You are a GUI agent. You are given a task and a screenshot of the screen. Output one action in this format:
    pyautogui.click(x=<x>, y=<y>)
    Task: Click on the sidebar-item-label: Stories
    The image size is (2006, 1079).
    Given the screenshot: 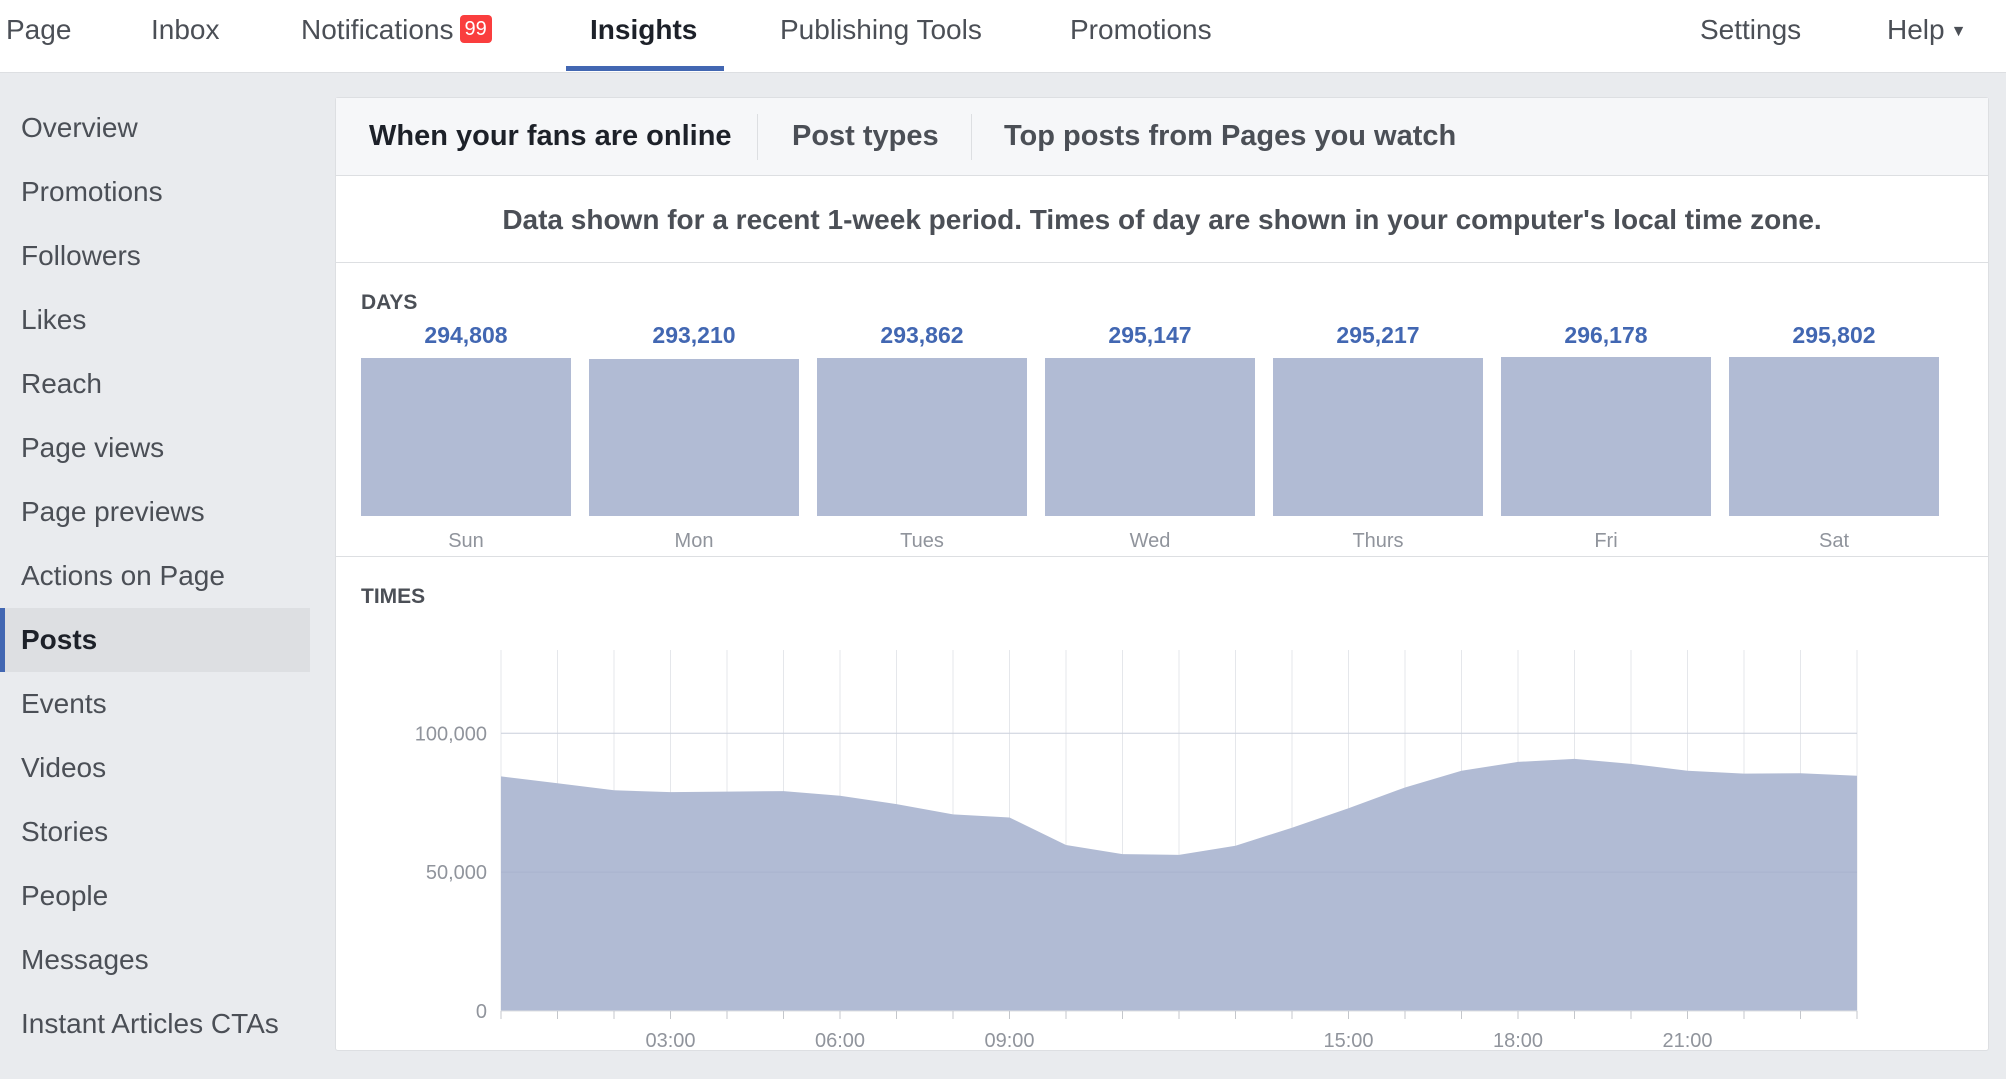 What is the action you would take?
    pyautogui.click(x=65, y=831)
    